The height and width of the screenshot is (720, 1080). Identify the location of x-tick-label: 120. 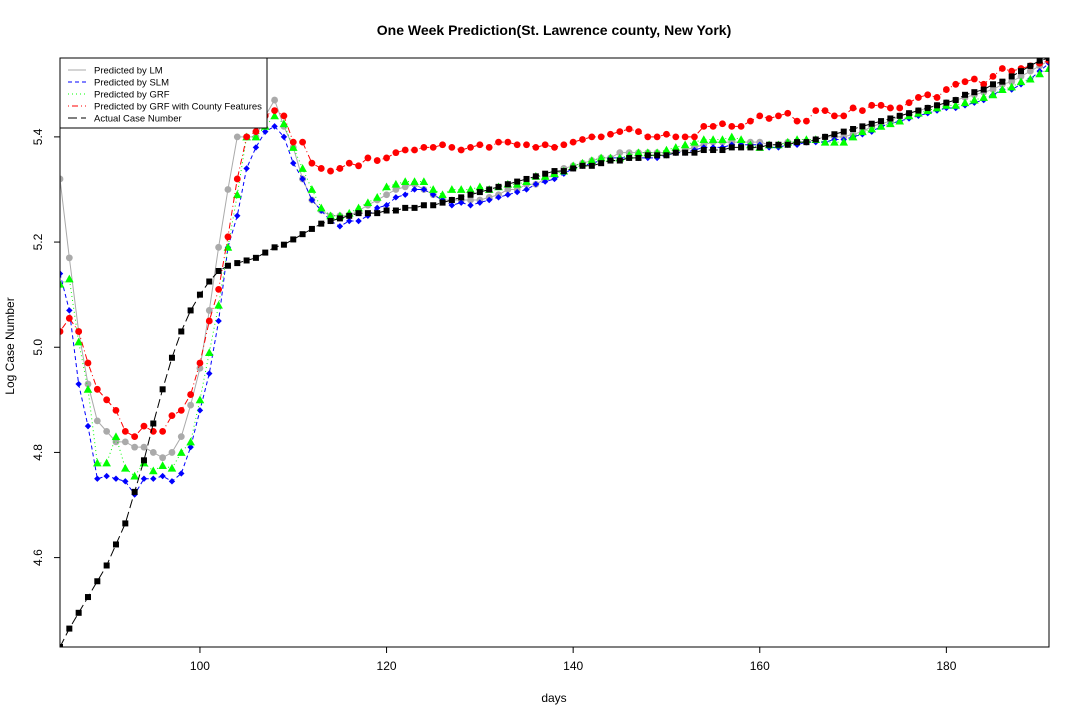
(387, 666).